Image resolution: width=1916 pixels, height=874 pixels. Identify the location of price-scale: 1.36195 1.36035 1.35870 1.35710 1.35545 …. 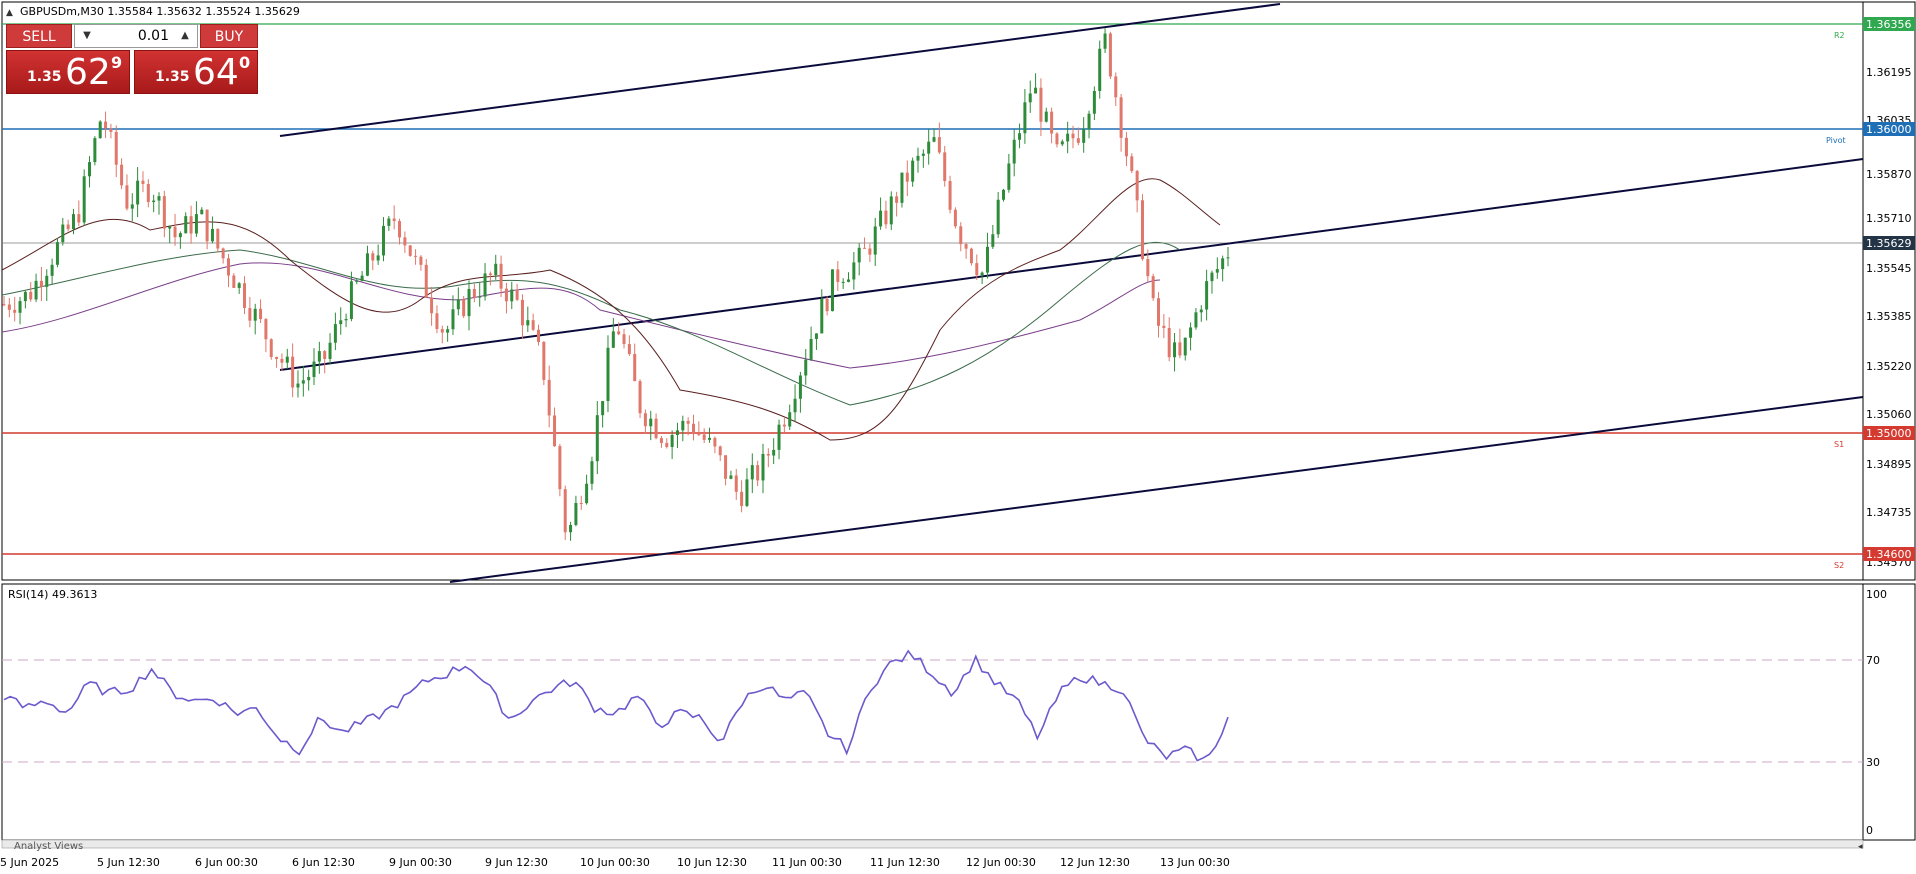
(1889, 317).